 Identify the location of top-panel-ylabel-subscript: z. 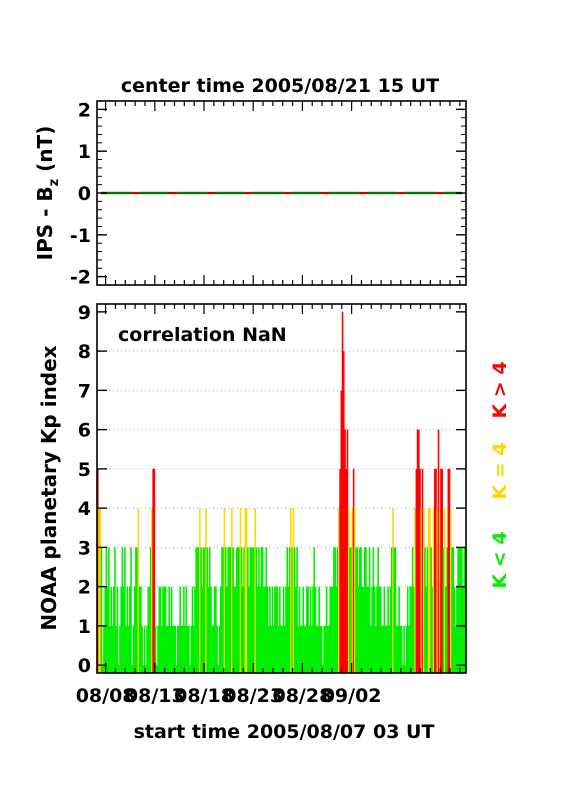
(54, 183).